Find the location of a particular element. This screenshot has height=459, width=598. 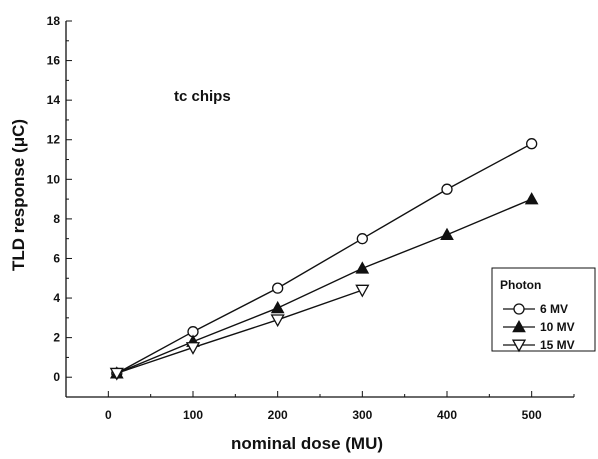

y-tick-label: 4 is located at coordinates (56, 298).